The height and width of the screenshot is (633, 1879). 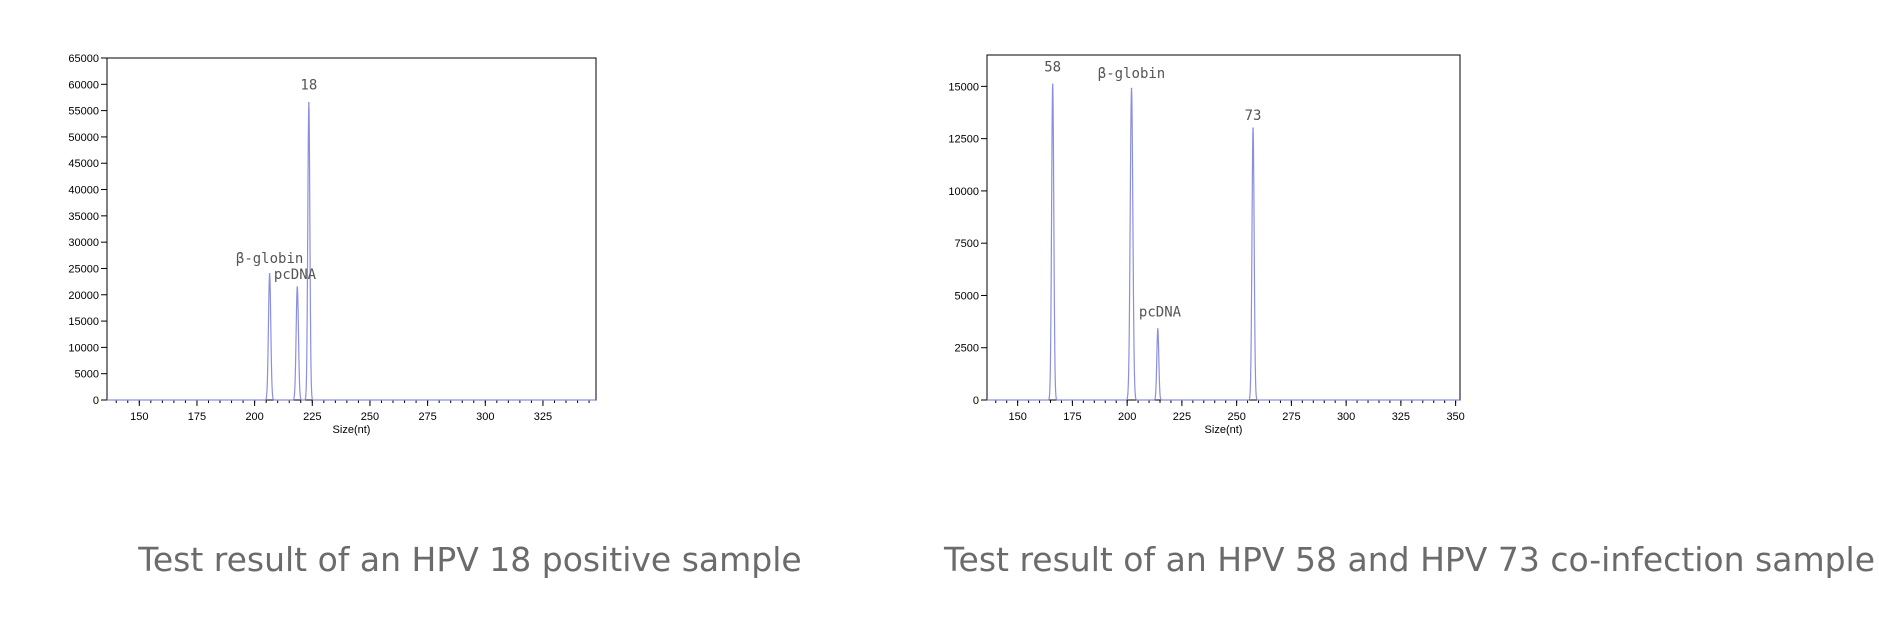 I want to click on y-tick-label: 35000, so click(x=83, y=217).